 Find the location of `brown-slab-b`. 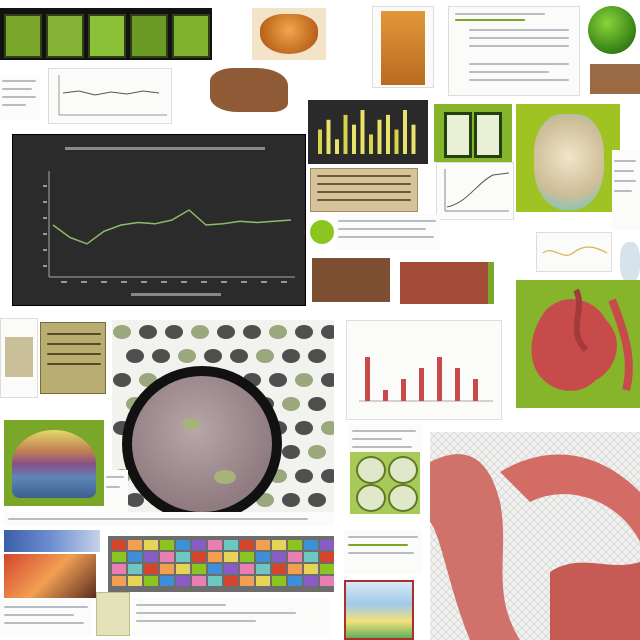

brown-slab-b is located at coordinates (447, 283).